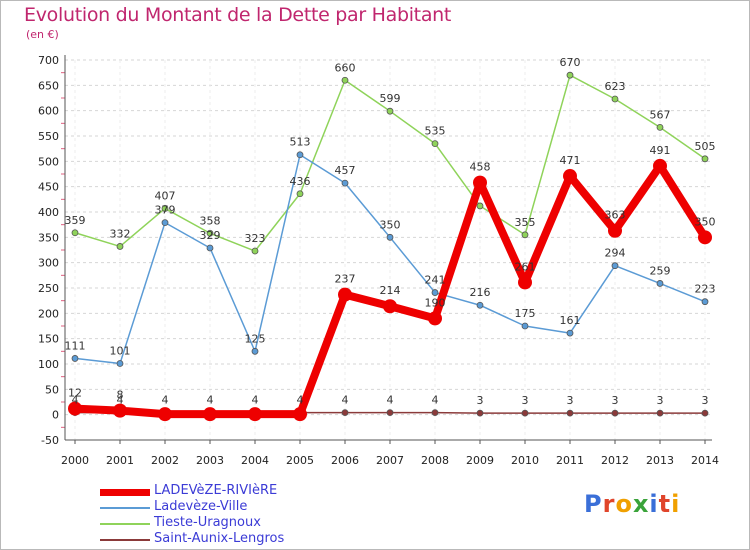 The height and width of the screenshot is (550, 750). Describe the element at coordinates (615, 253) in the screenshot. I see `data-label: 294` at that location.